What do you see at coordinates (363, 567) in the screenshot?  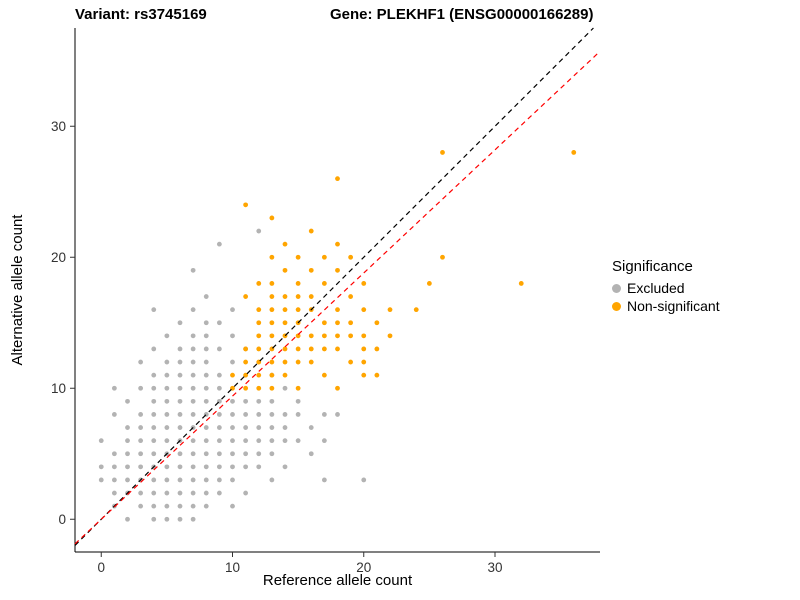 I see `x-tick-label: 20` at bounding box center [363, 567].